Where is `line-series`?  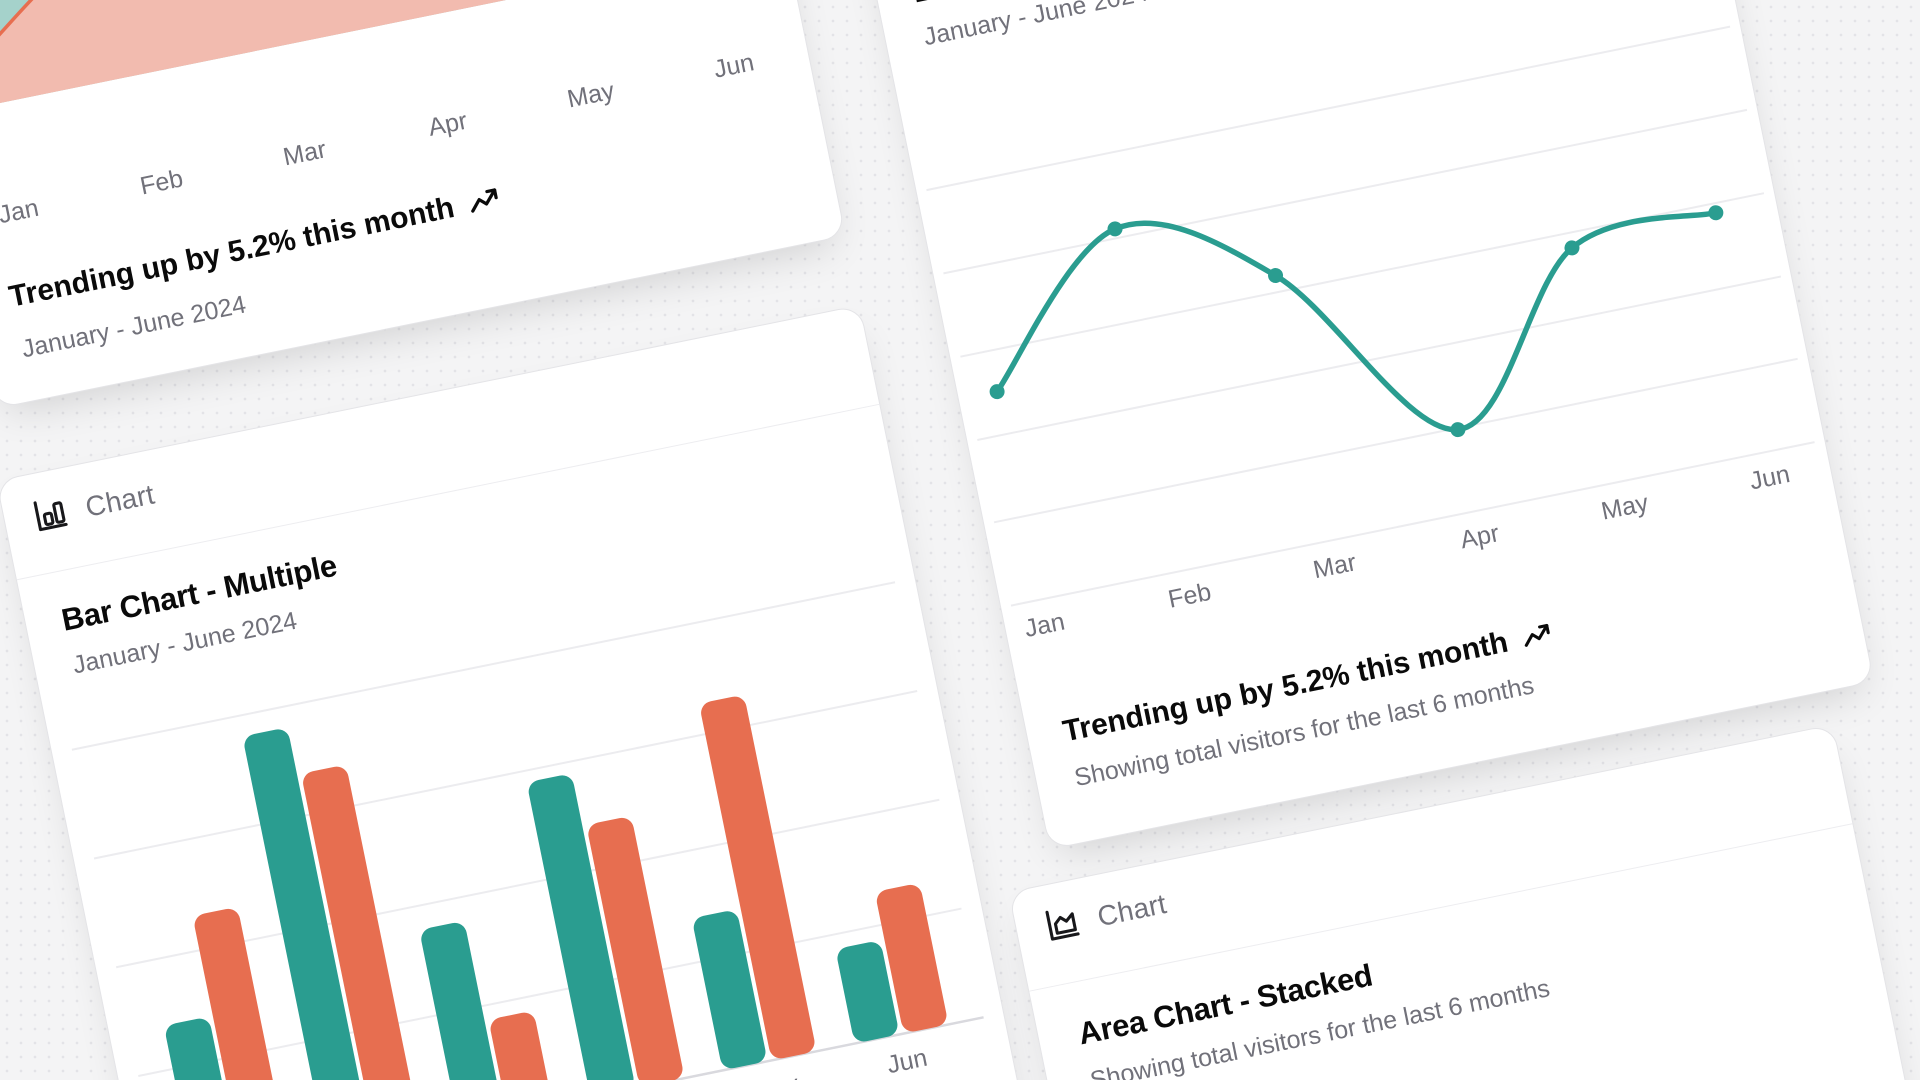
line-series is located at coordinates (1356, 321).